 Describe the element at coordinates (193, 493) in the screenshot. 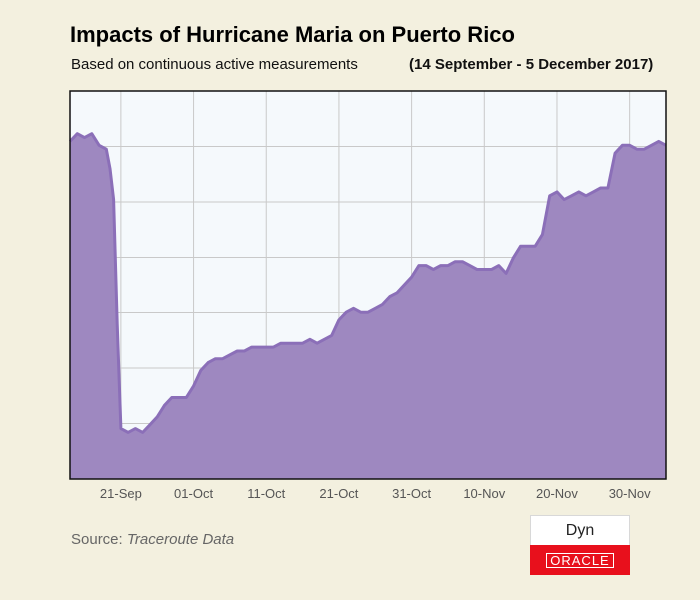

I see `x-tick-label-1: 01-Oct` at that location.